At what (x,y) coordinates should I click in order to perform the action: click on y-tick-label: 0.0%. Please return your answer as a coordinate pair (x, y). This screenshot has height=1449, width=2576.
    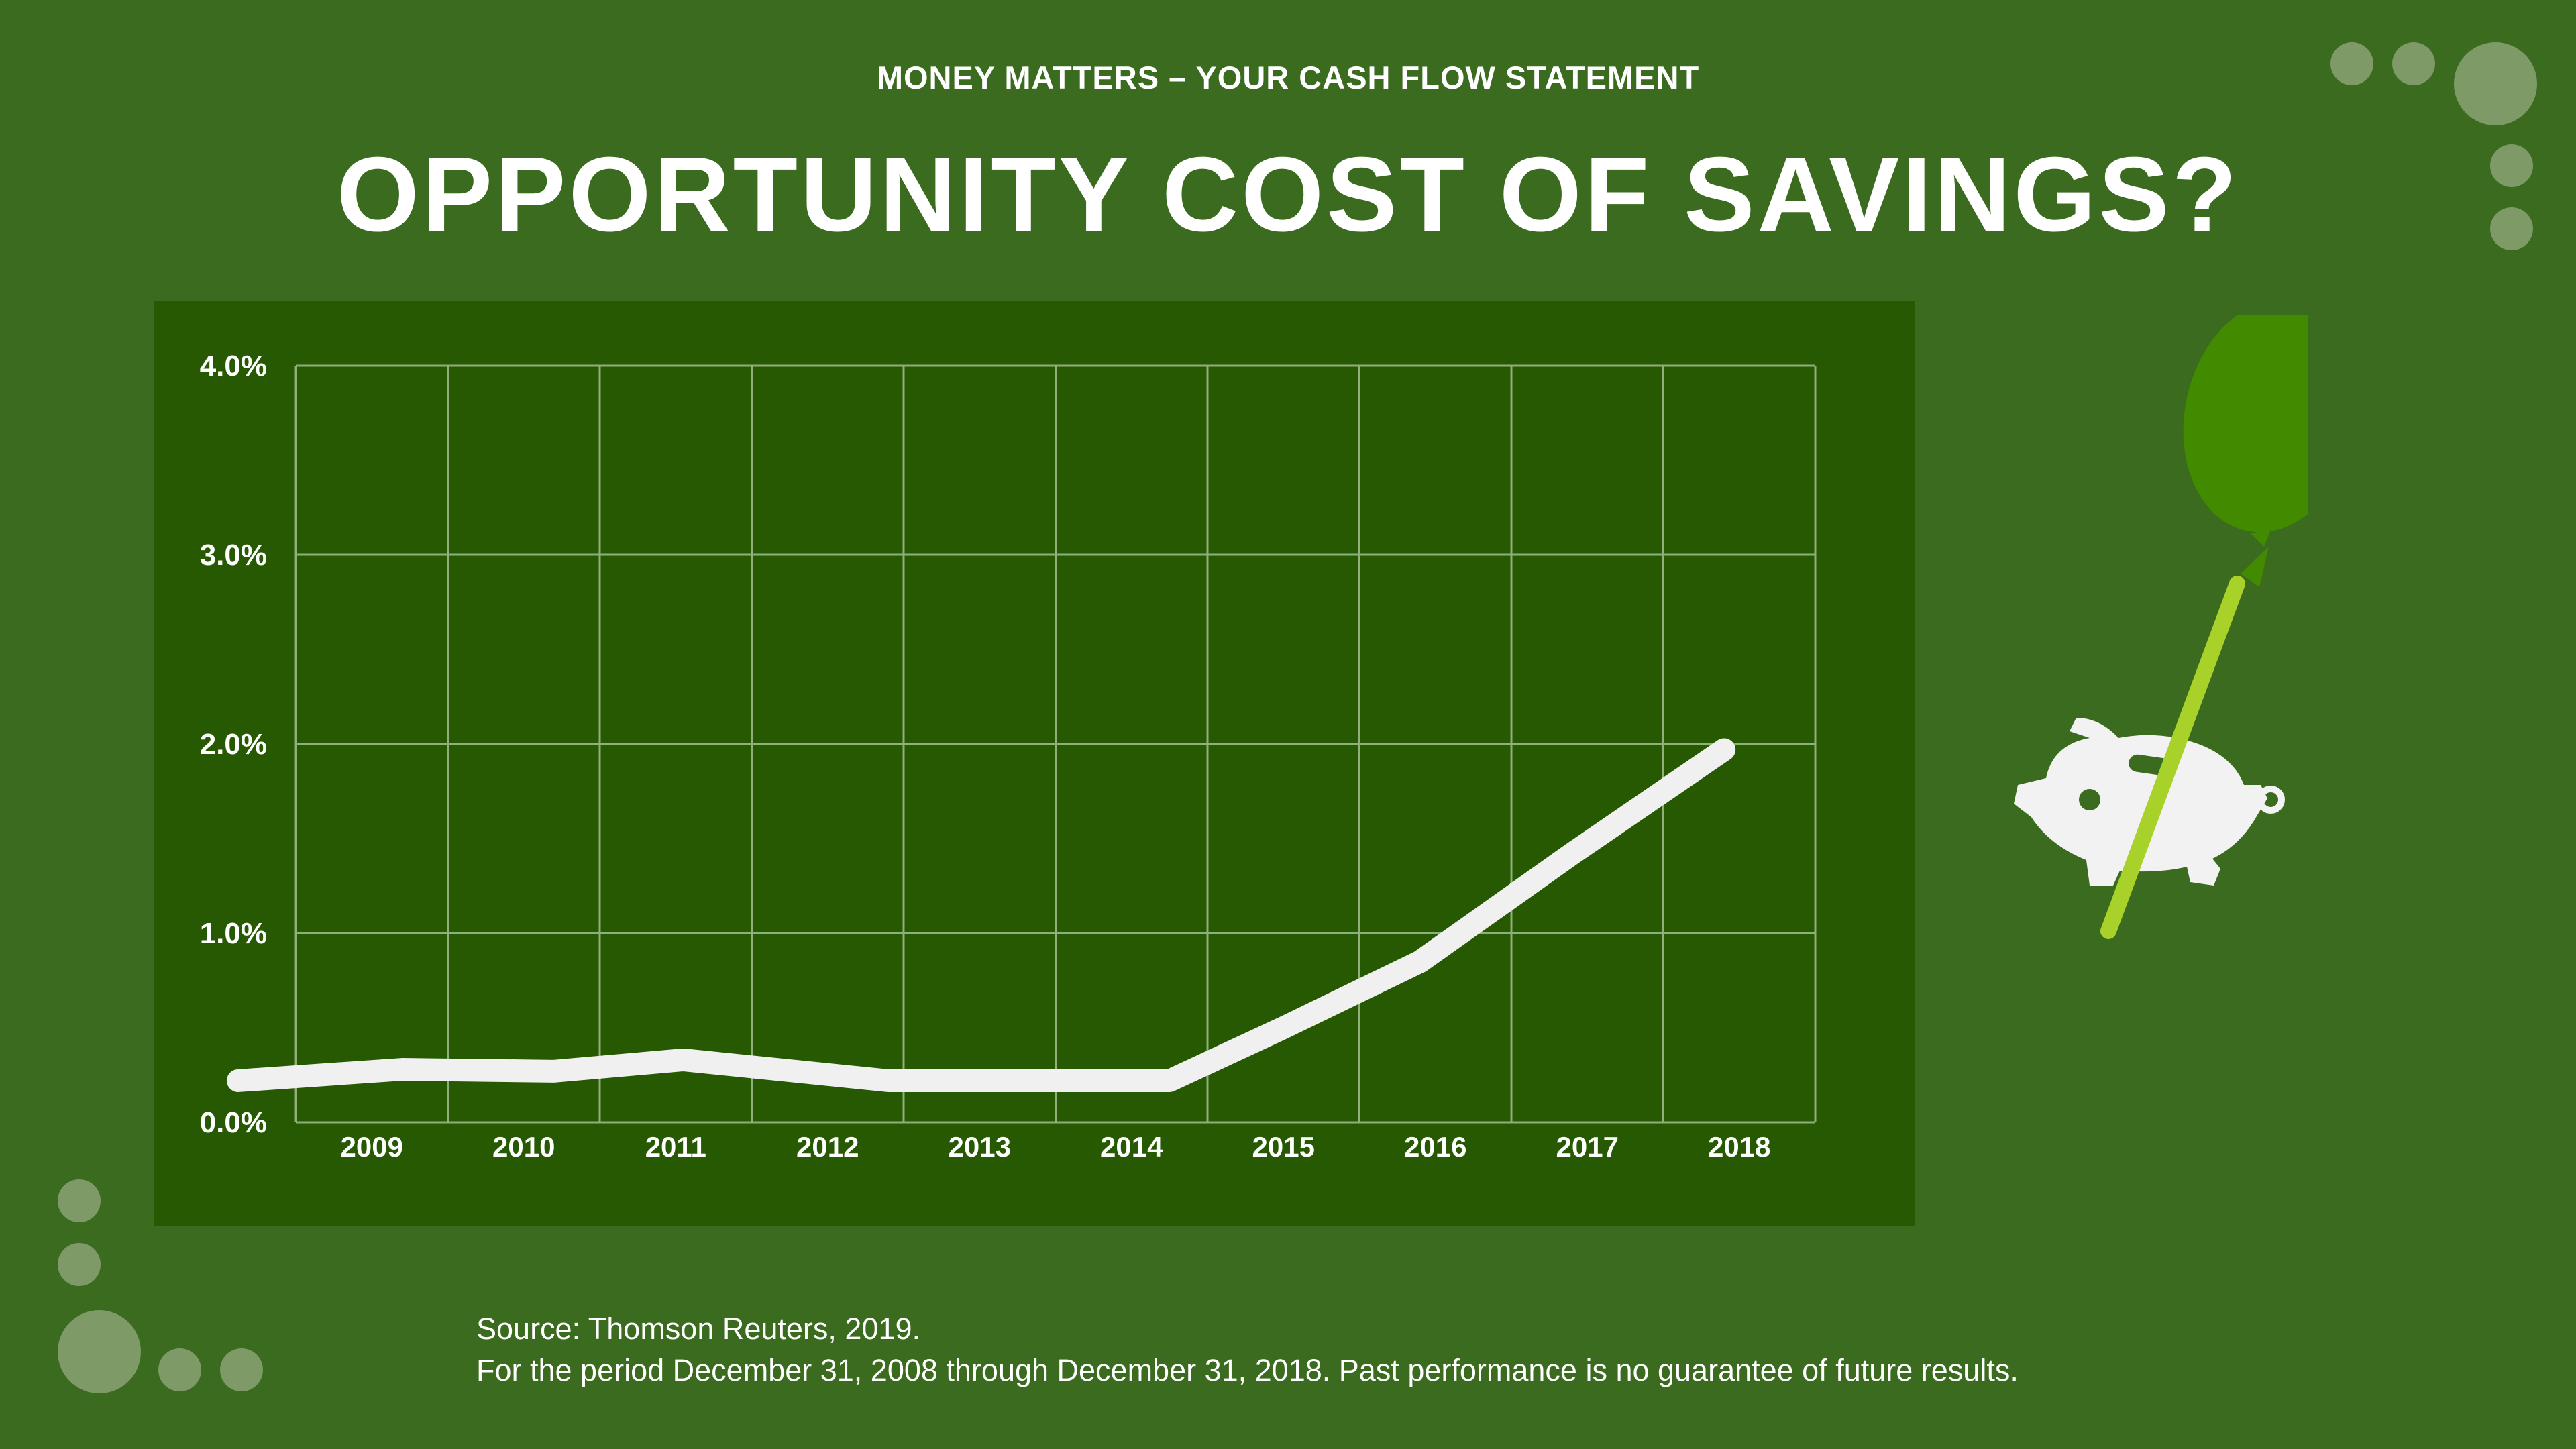
    Looking at the image, I should click on (233, 1122).